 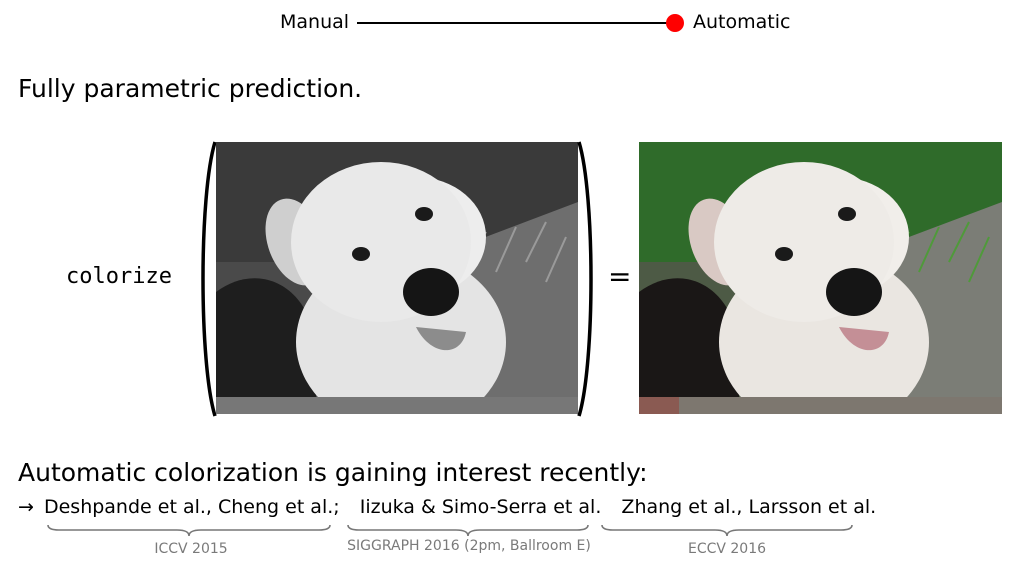 What do you see at coordinates (119, 276) in the screenshot?
I see `function-name: colorize` at bounding box center [119, 276].